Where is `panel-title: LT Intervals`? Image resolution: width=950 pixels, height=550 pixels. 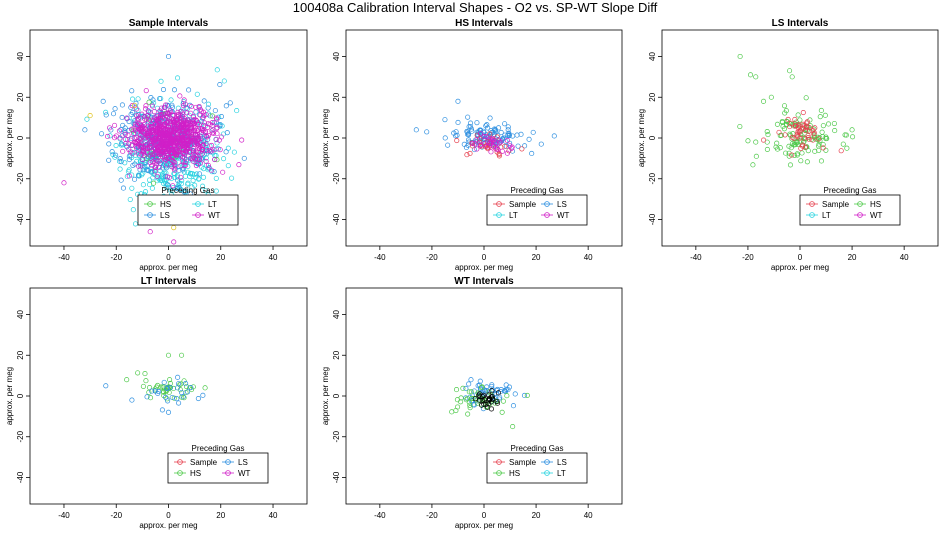 panel-title: LT Intervals is located at coordinates (169, 281).